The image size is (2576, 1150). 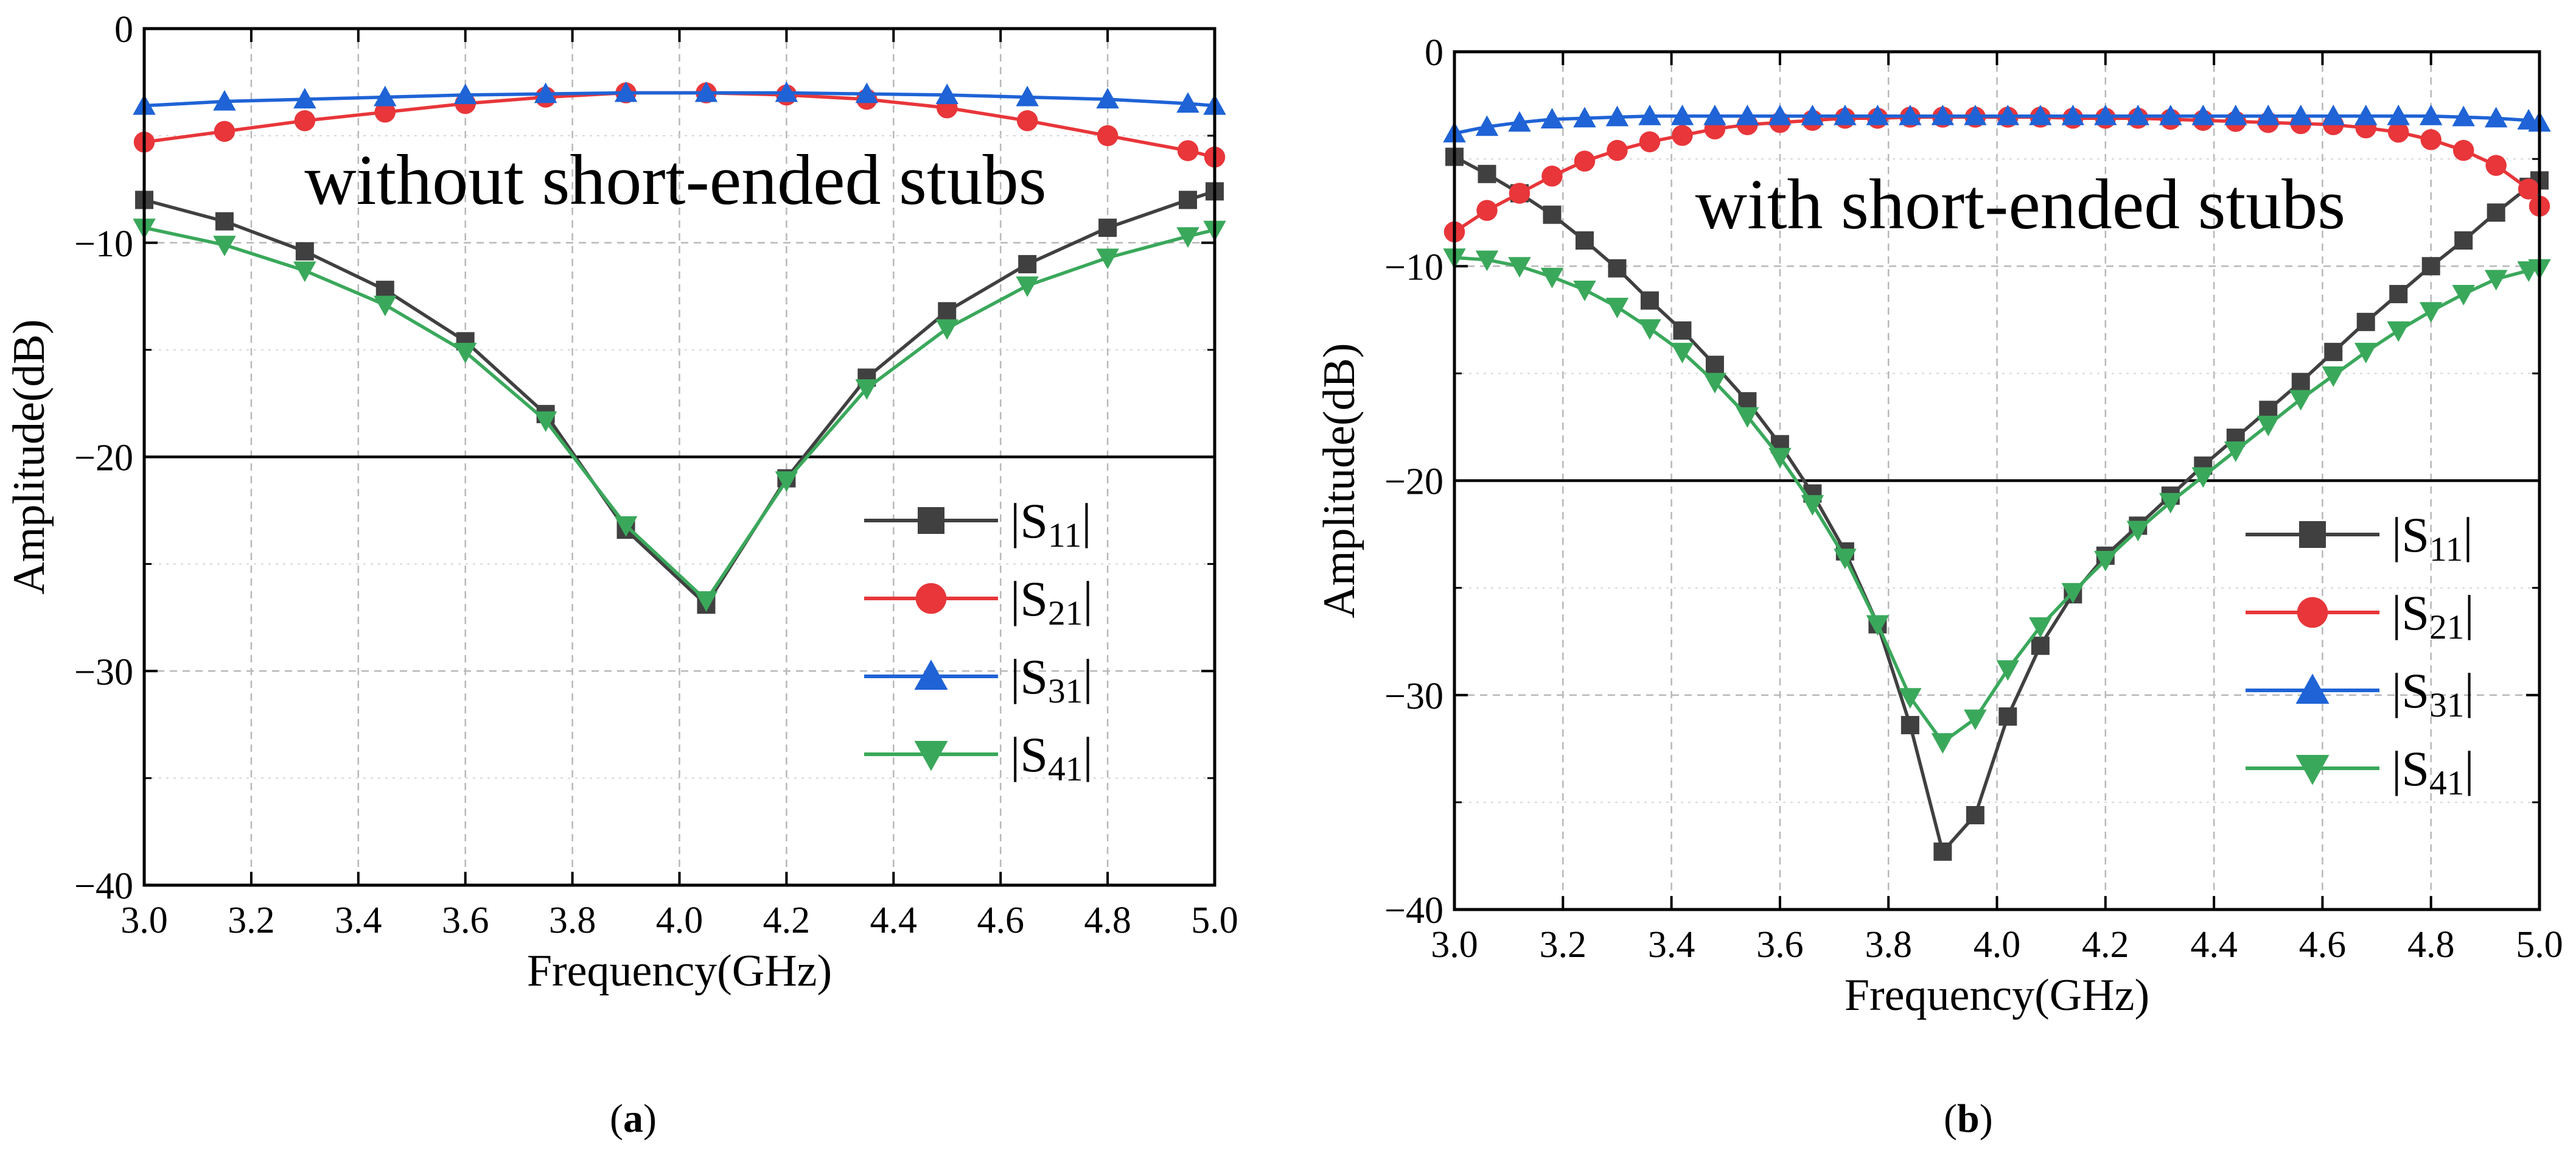 I want to click on y-tick-label: 0, so click(x=1434, y=53).